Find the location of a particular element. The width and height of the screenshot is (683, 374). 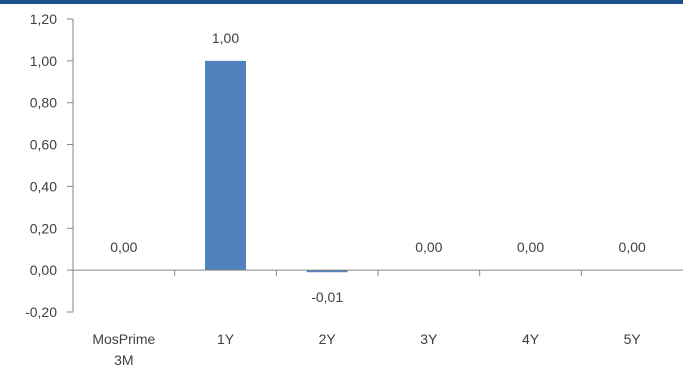

top-border is located at coordinates (341, 2).